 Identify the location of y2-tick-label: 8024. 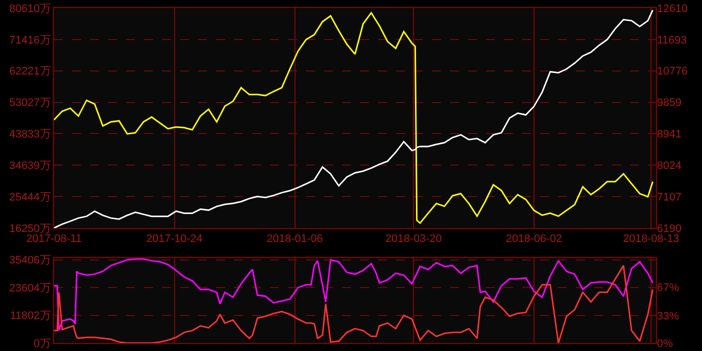
(669, 166).